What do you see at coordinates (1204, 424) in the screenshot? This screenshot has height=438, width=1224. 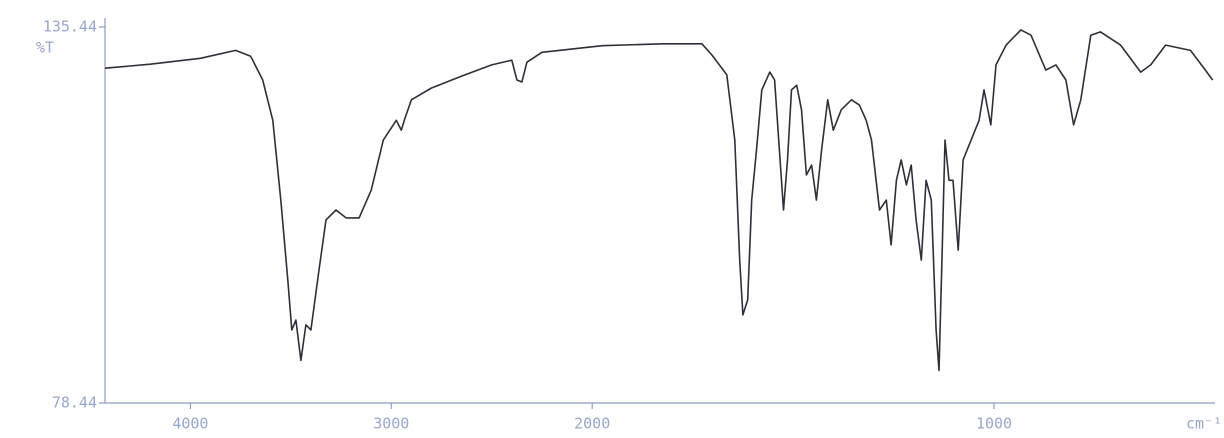 I see `x-axis-label: cm⁻¹` at bounding box center [1204, 424].